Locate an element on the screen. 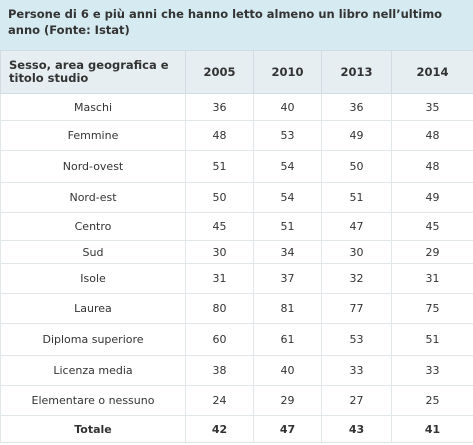  value-cell: 24 is located at coordinates (219, 400).